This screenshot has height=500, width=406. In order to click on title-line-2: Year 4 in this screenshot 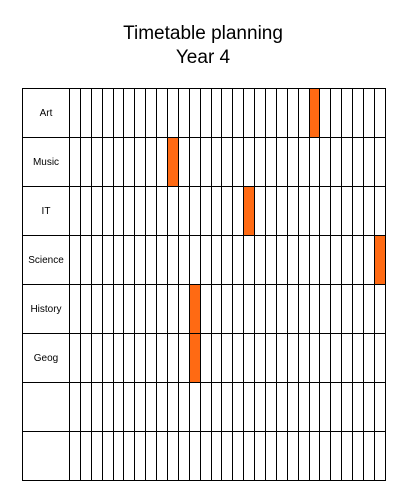, I will do `click(203, 57)`.